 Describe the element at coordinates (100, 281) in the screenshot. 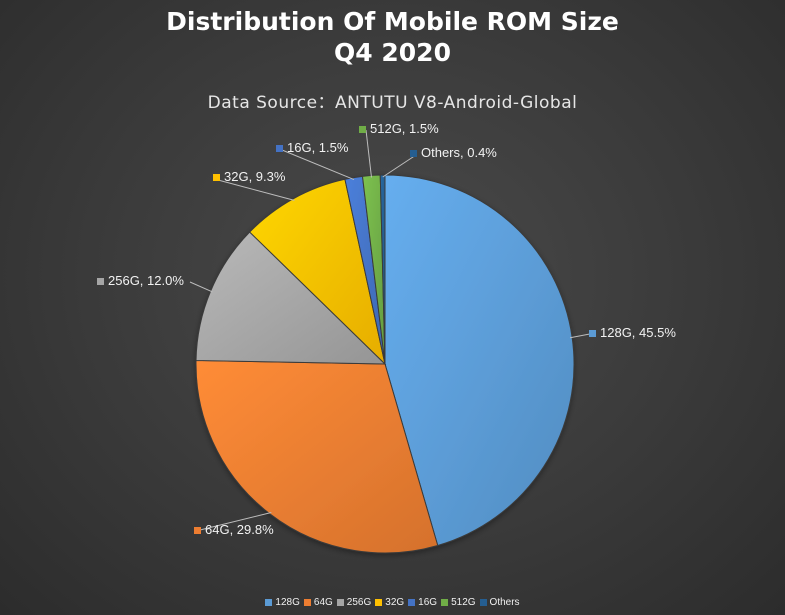

I see `data-label-swatch-256g` at that location.